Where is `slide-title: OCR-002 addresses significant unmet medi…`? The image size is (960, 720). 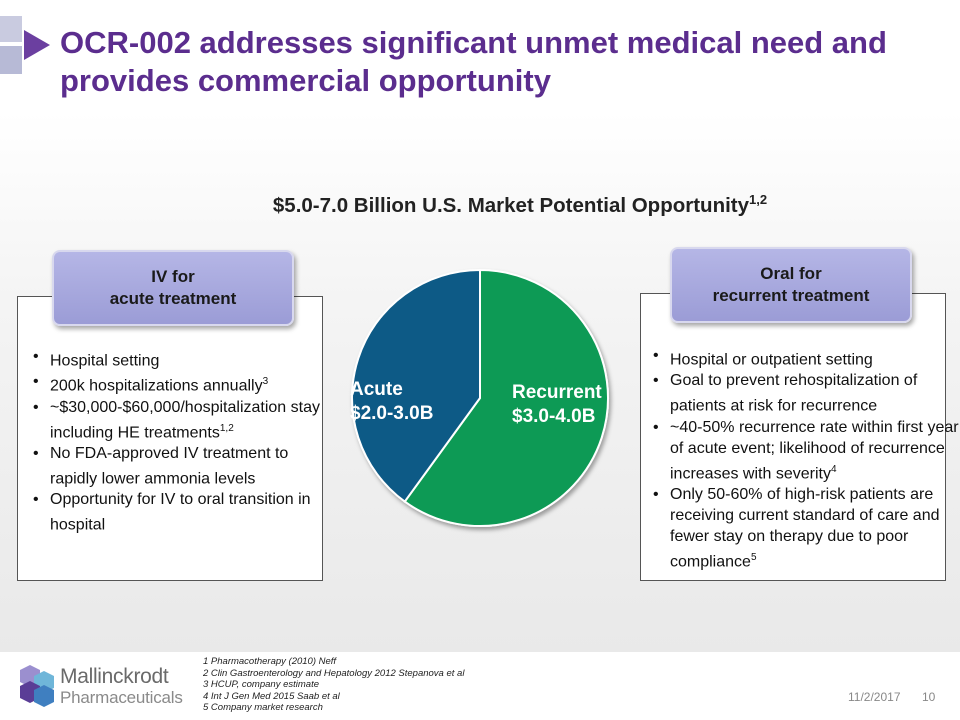
slide-title: OCR-002 addresses significant unmet medi… is located at coordinates (473, 61).